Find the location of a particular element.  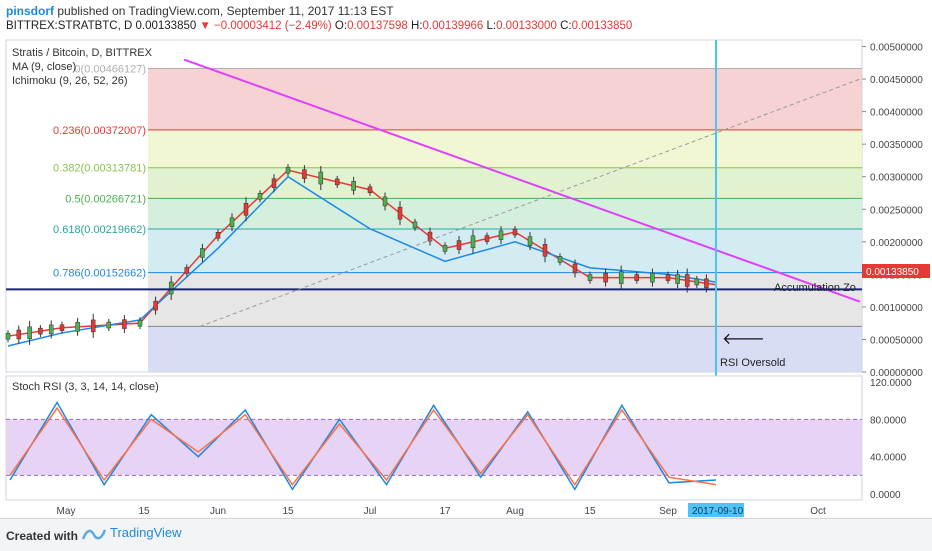

low-value: 0.00133000 is located at coordinates (526, 26).